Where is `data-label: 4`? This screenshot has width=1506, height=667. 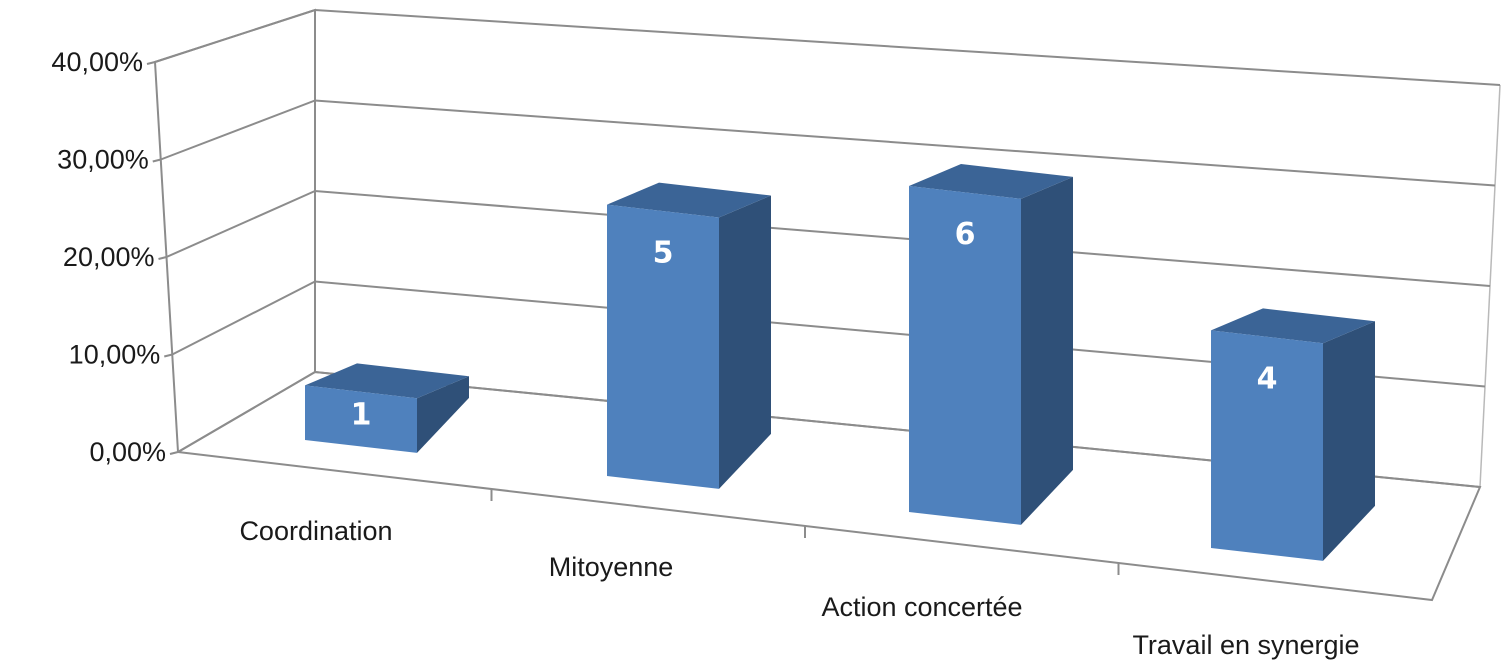 data-label: 4 is located at coordinates (1267, 378).